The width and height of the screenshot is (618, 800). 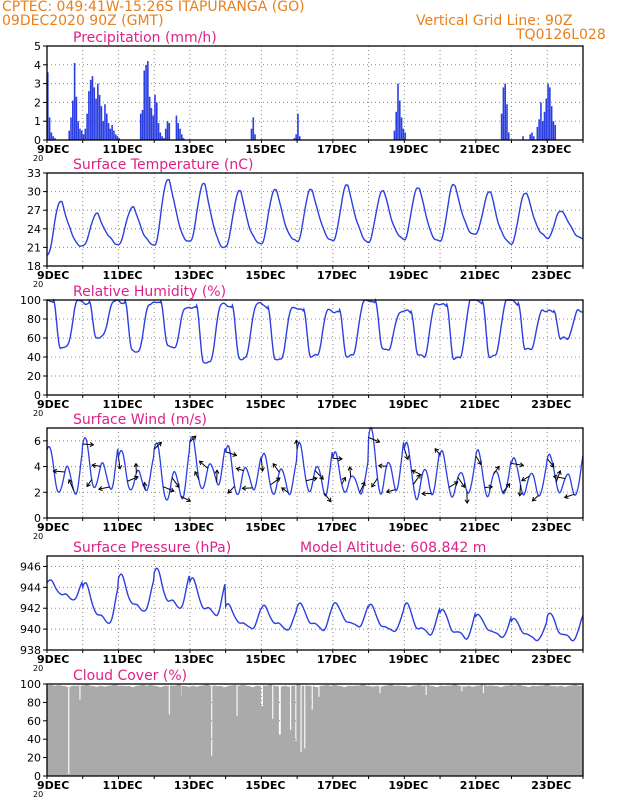 I want to click on y-tick-label: 944, so click(x=30, y=587).